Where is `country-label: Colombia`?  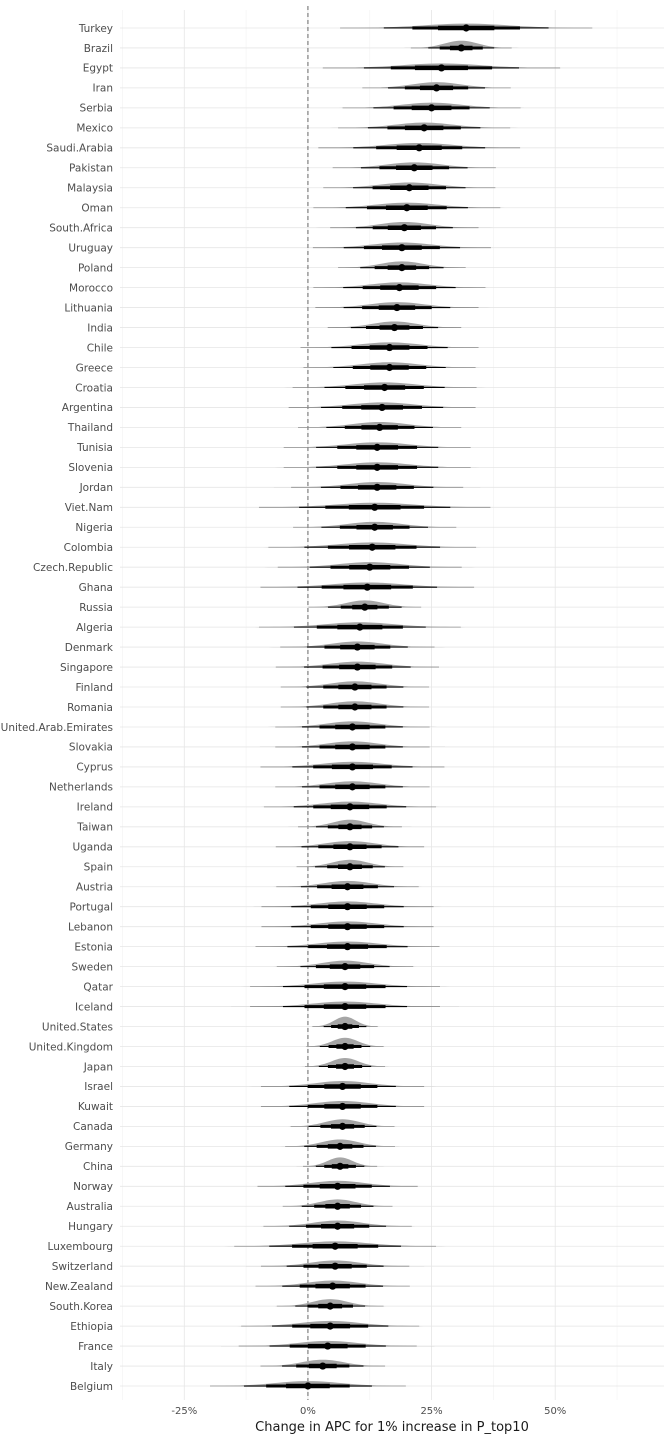
country-label: Colombia is located at coordinates (88, 548).